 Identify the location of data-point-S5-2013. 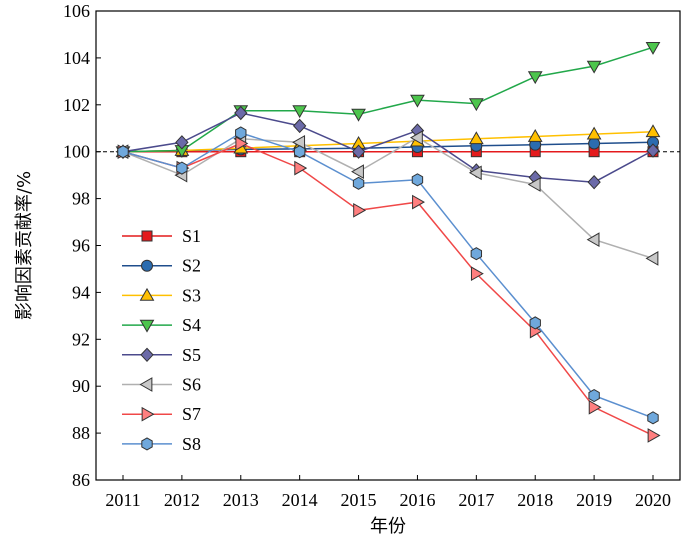
(241, 113).